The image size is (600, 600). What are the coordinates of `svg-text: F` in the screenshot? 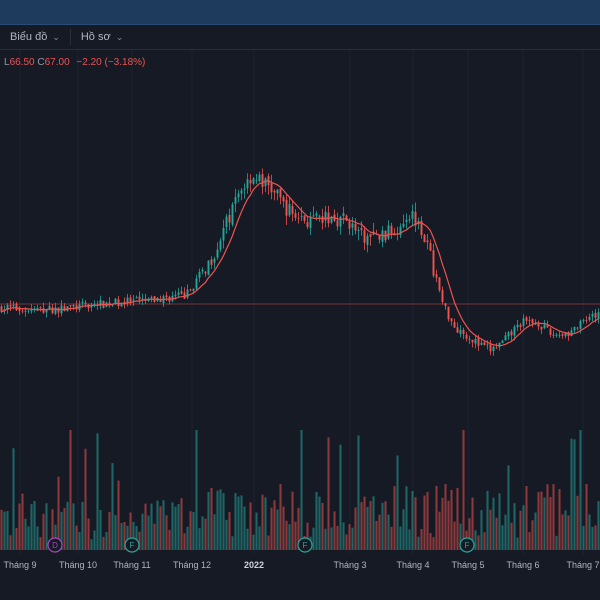 It's located at (305, 545).